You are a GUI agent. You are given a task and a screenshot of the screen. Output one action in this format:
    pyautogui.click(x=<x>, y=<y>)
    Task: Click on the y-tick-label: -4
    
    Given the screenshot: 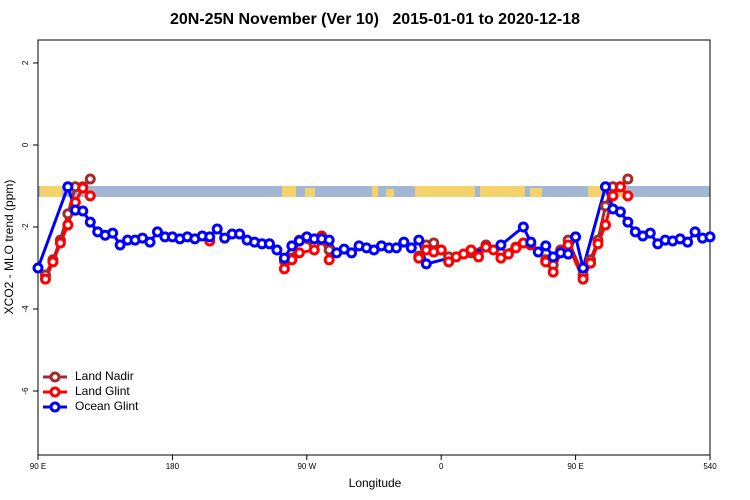 What is the action you would take?
    pyautogui.click(x=25, y=309)
    